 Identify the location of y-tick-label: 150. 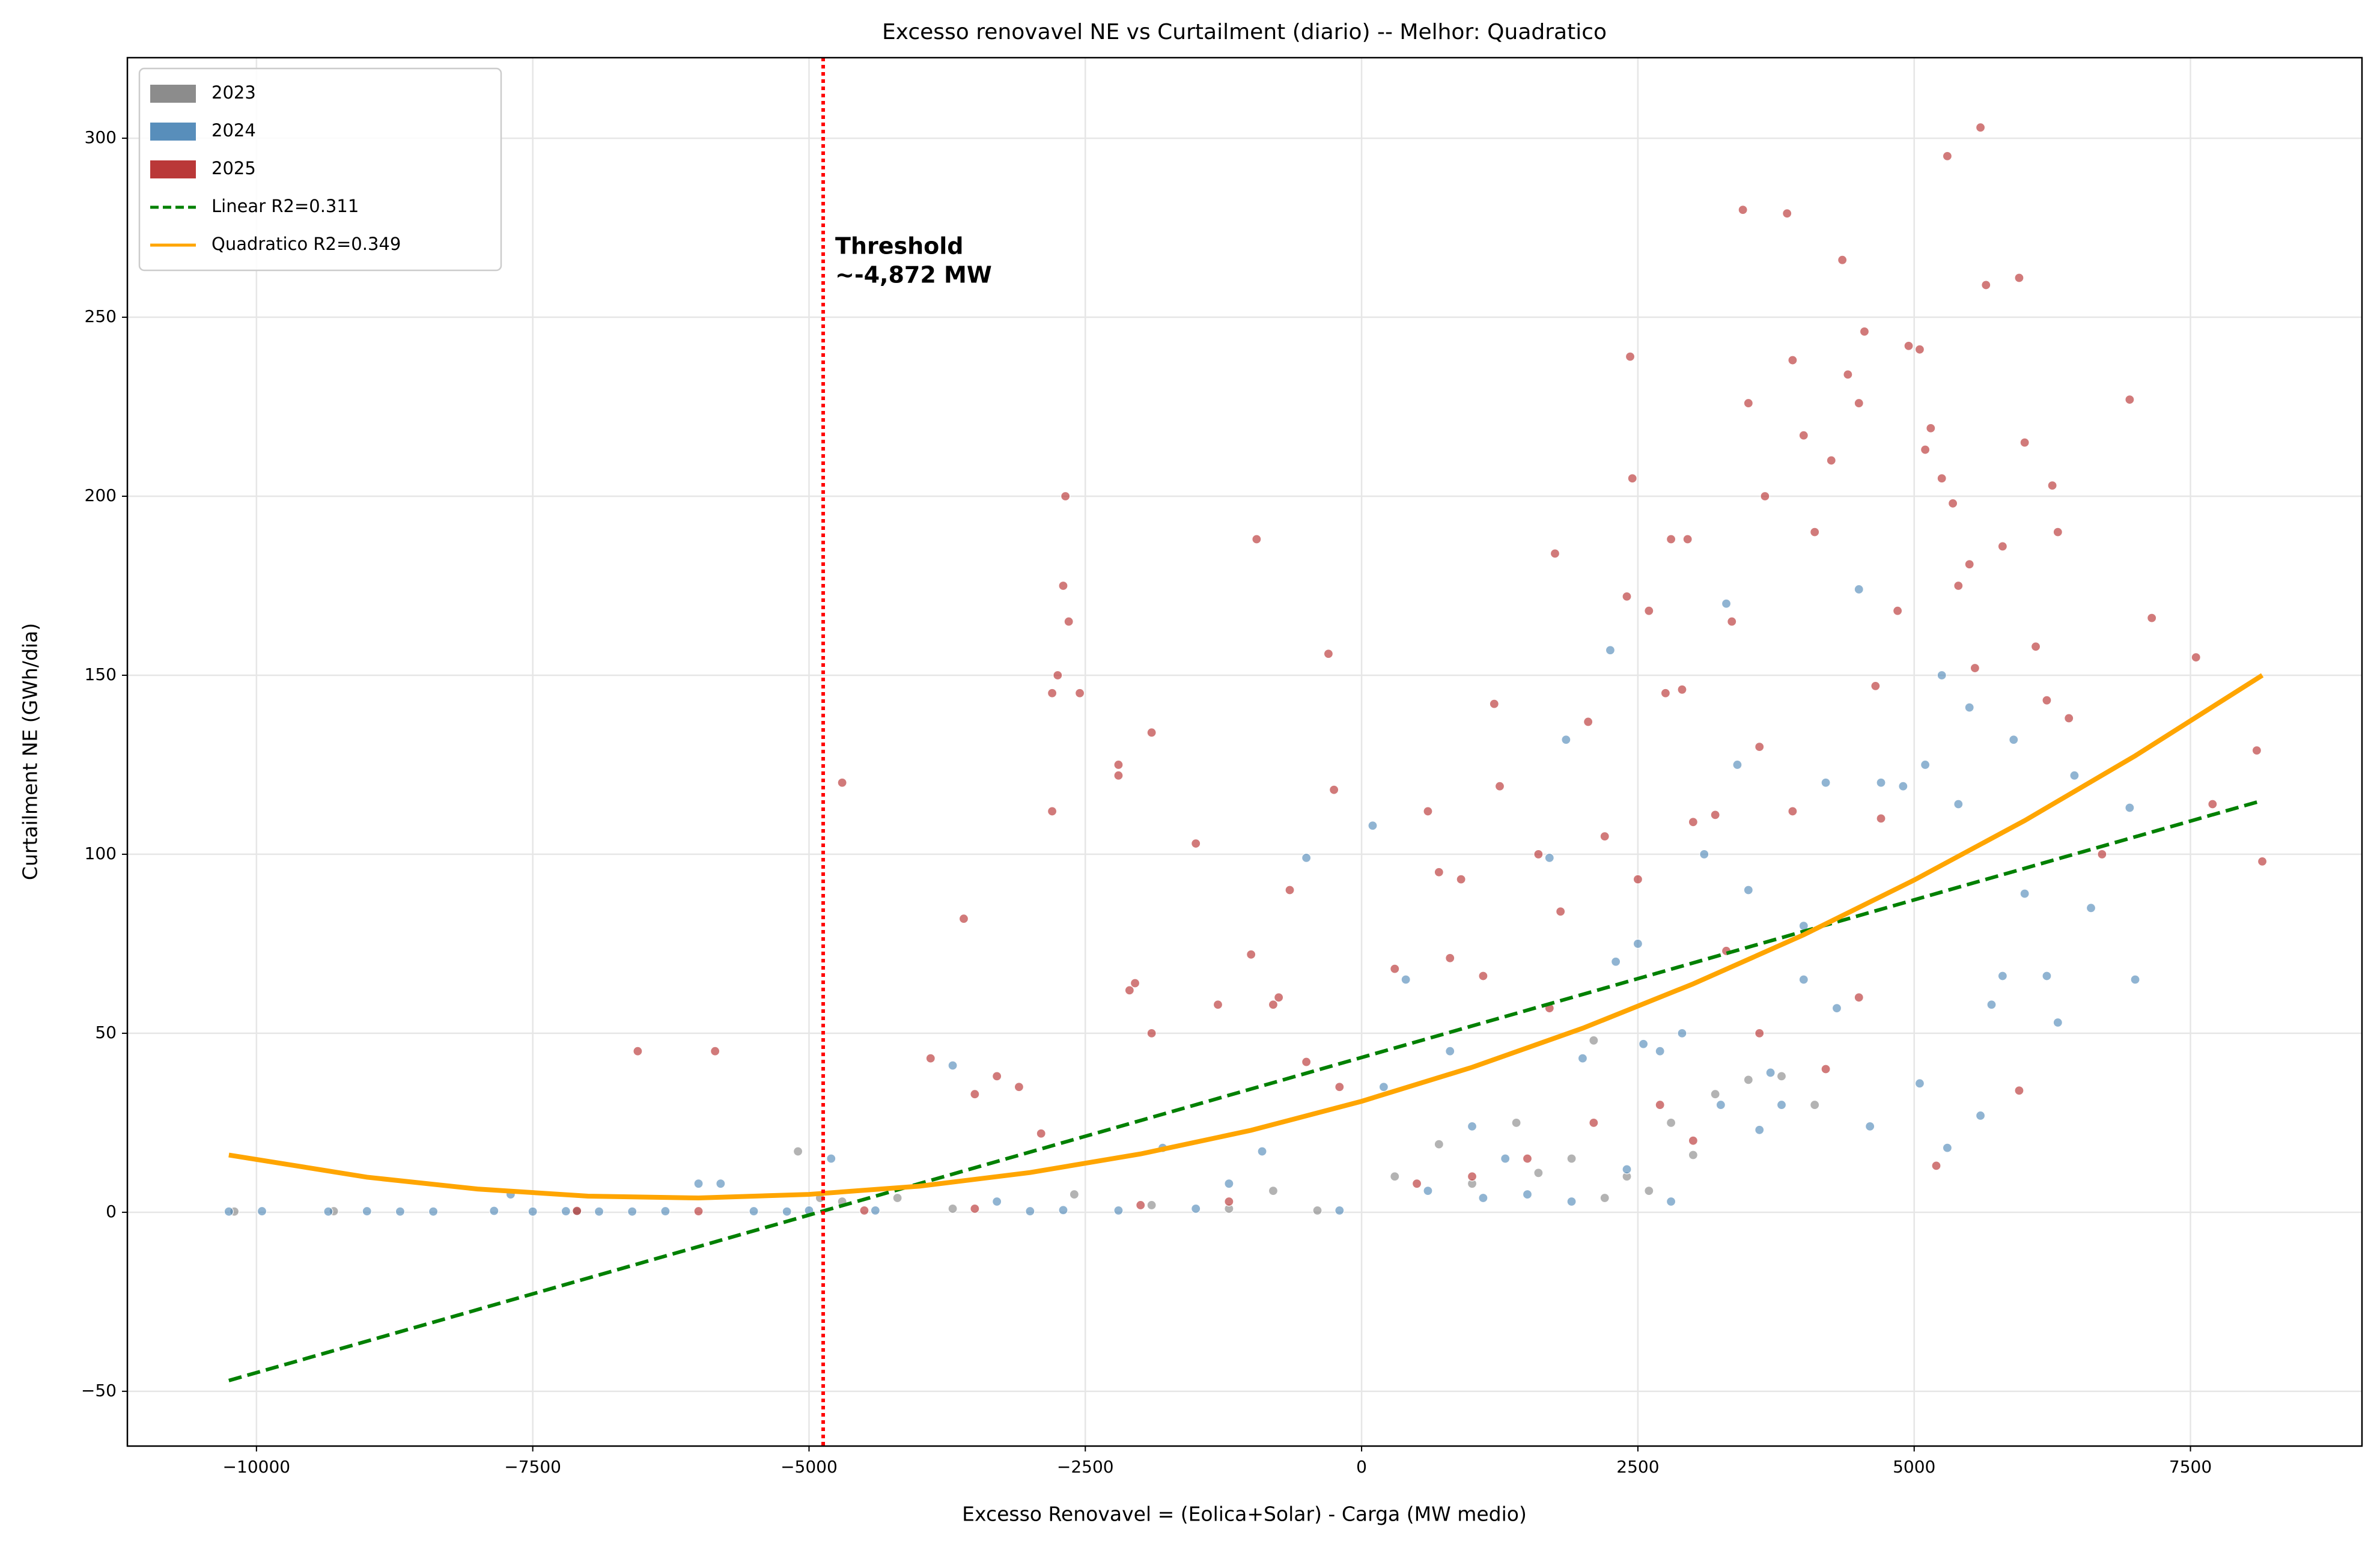
(101, 674).